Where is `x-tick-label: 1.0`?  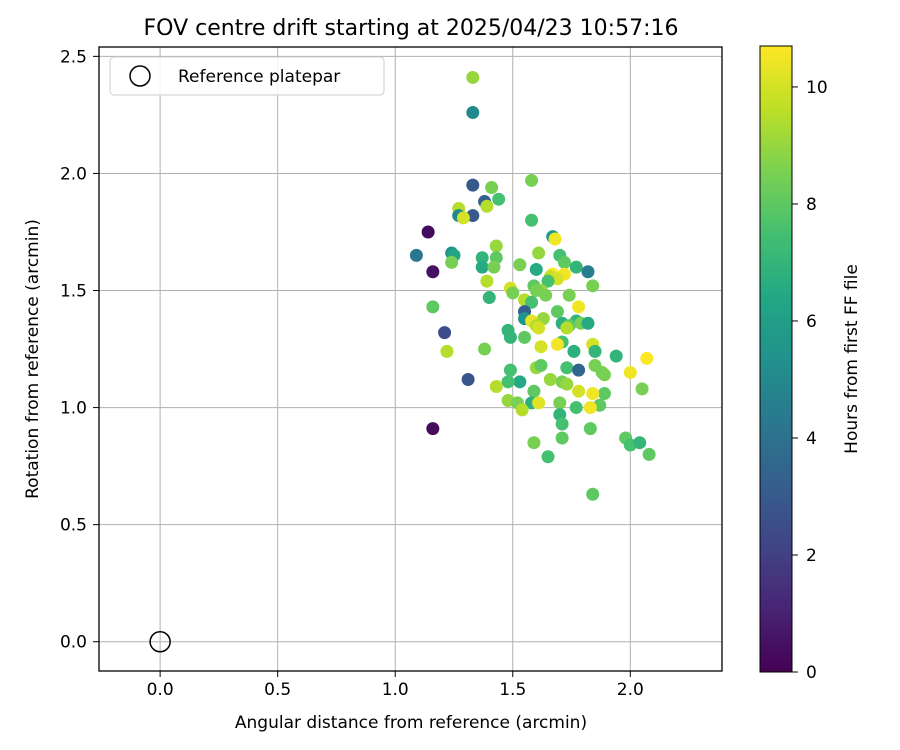
x-tick-label: 1.0 is located at coordinates (395, 690).